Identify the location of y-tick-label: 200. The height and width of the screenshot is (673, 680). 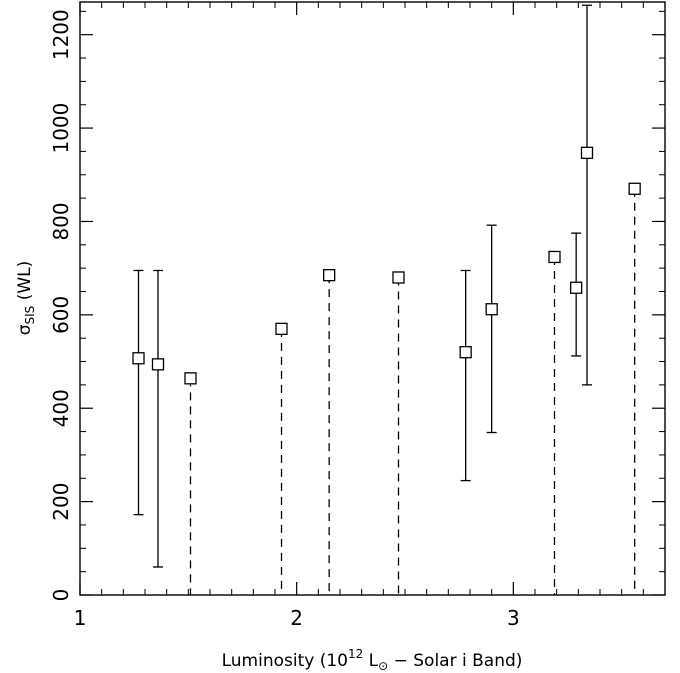
(61, 502).